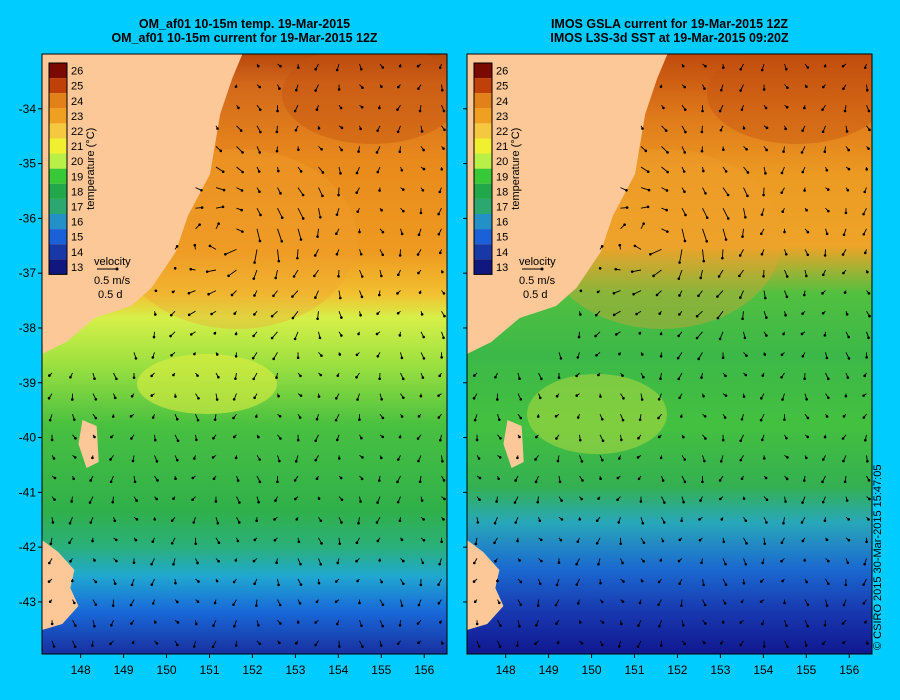 This screenshot has width=900, height=700. I want to click on colorbar-tick-label: 25, so click(502, 87).